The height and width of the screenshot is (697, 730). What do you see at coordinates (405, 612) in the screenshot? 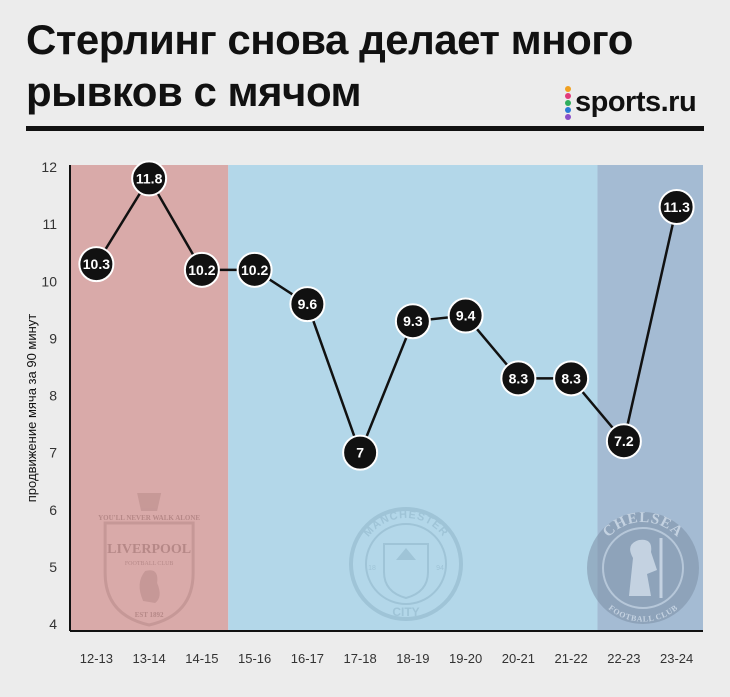
I see `crest-city: CITY` at bounding box center [405, 612].